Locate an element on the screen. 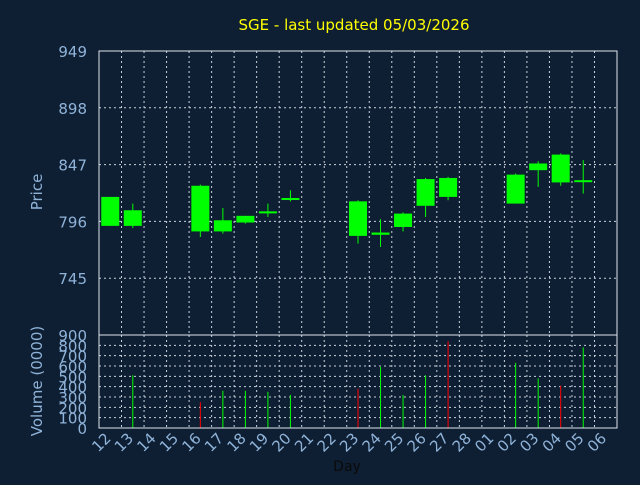 Image resolution: width=640 pixels, height=485 pixels. price-tick-label: 745 is located at coordinates (72, 279).